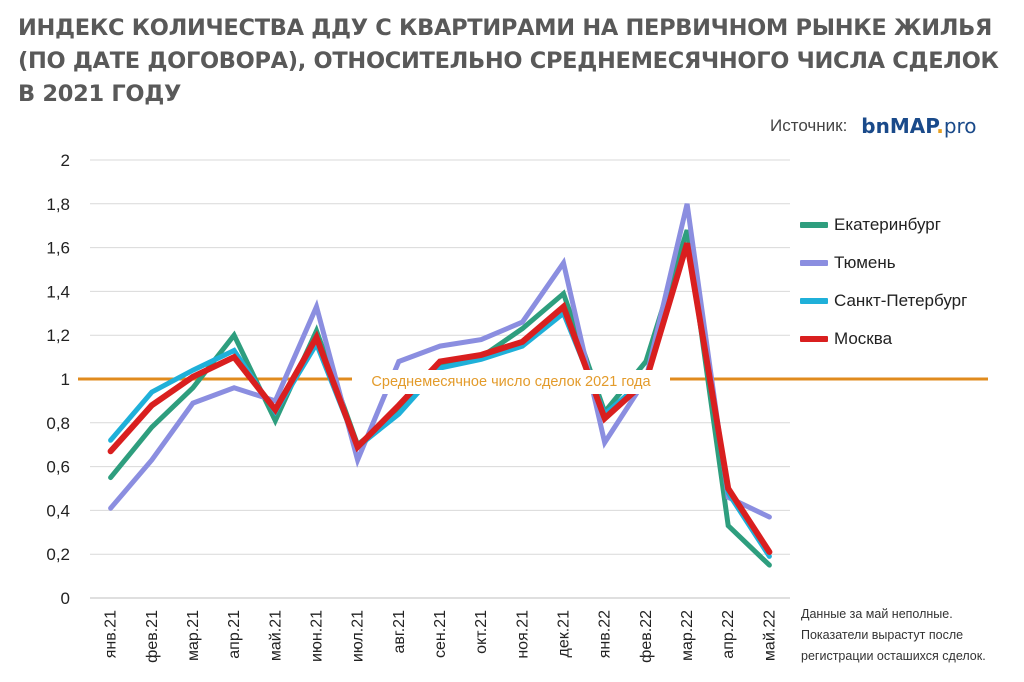  I want to click on y-tick-label: 0,2, so click(58, 554).